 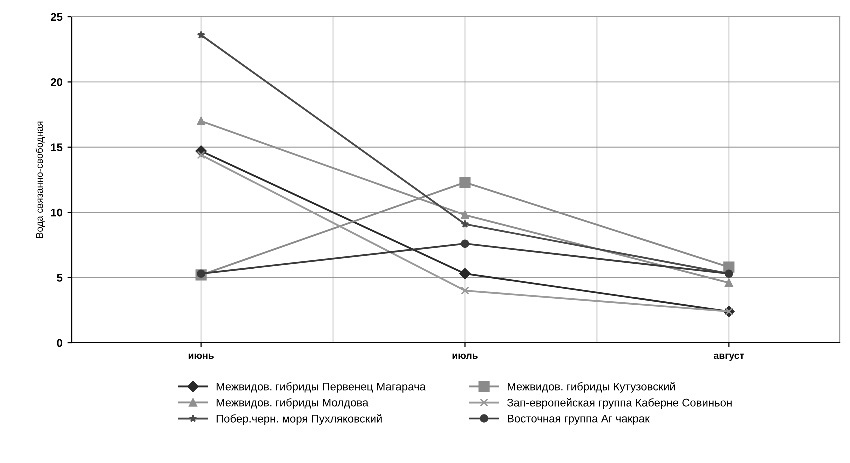 What do you see at coordinates (201, 357) in the screenshot?
I see `x-tick-label: июнь` at bounding box center [201, 357].